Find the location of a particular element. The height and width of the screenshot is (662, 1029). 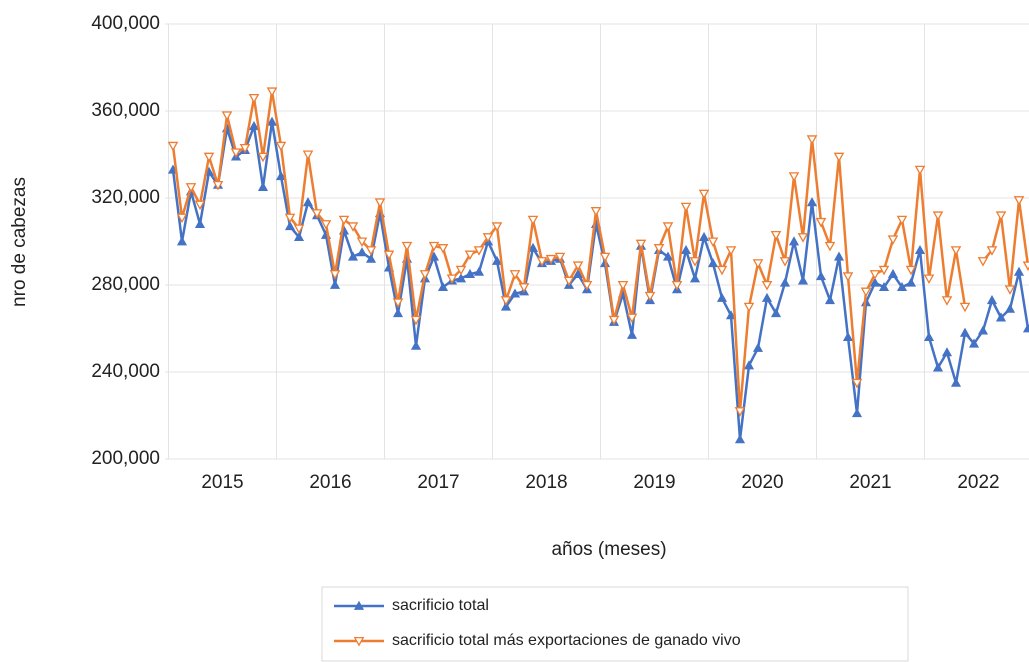

y-tick-label: 240,000 is located at coordinates (125, 371).